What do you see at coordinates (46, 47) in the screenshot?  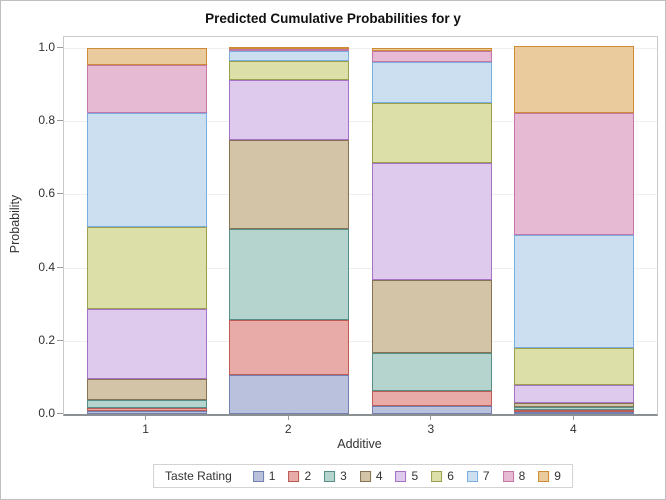 I see `y-tick-label-1.0: 1.0` at bounding box center [46, 47].